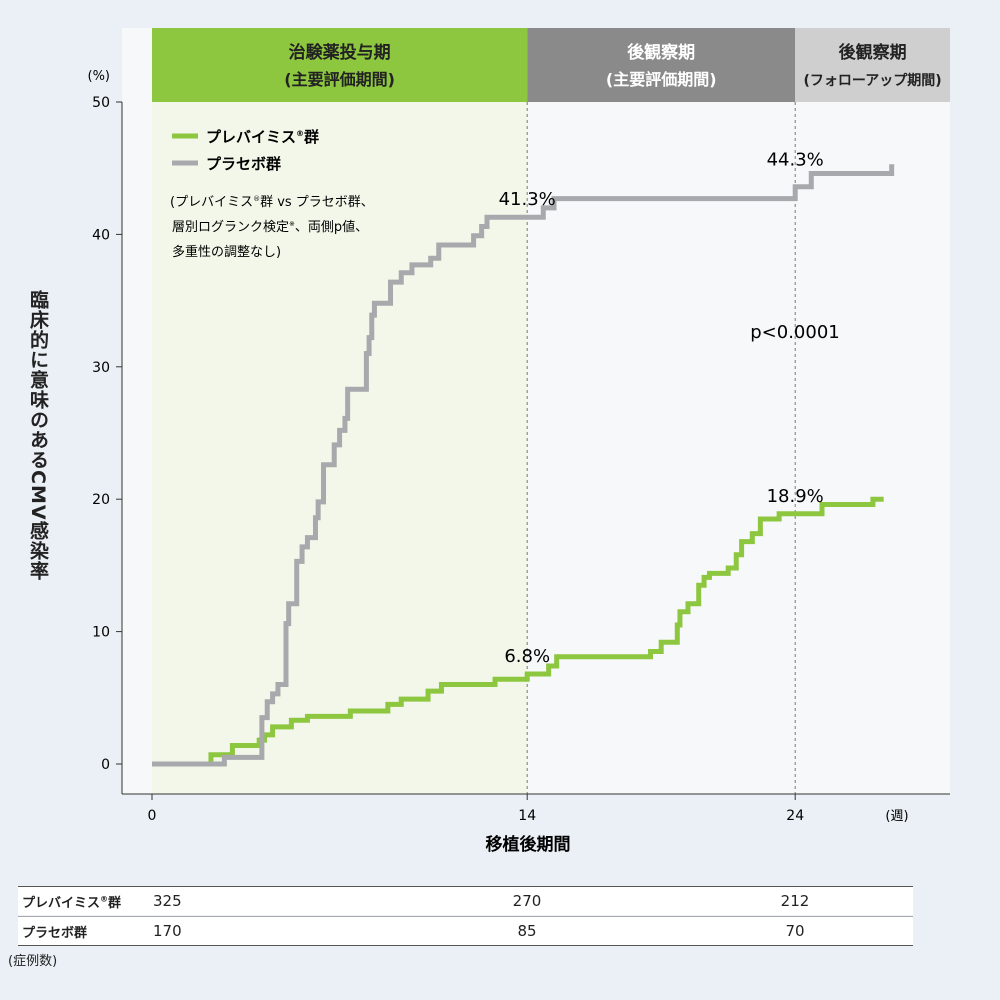 Image resolution: width=1000 pixels, height=1000 pixels. I want to click on period-subtitle: (フォローアップ期間), so click(872, 81).